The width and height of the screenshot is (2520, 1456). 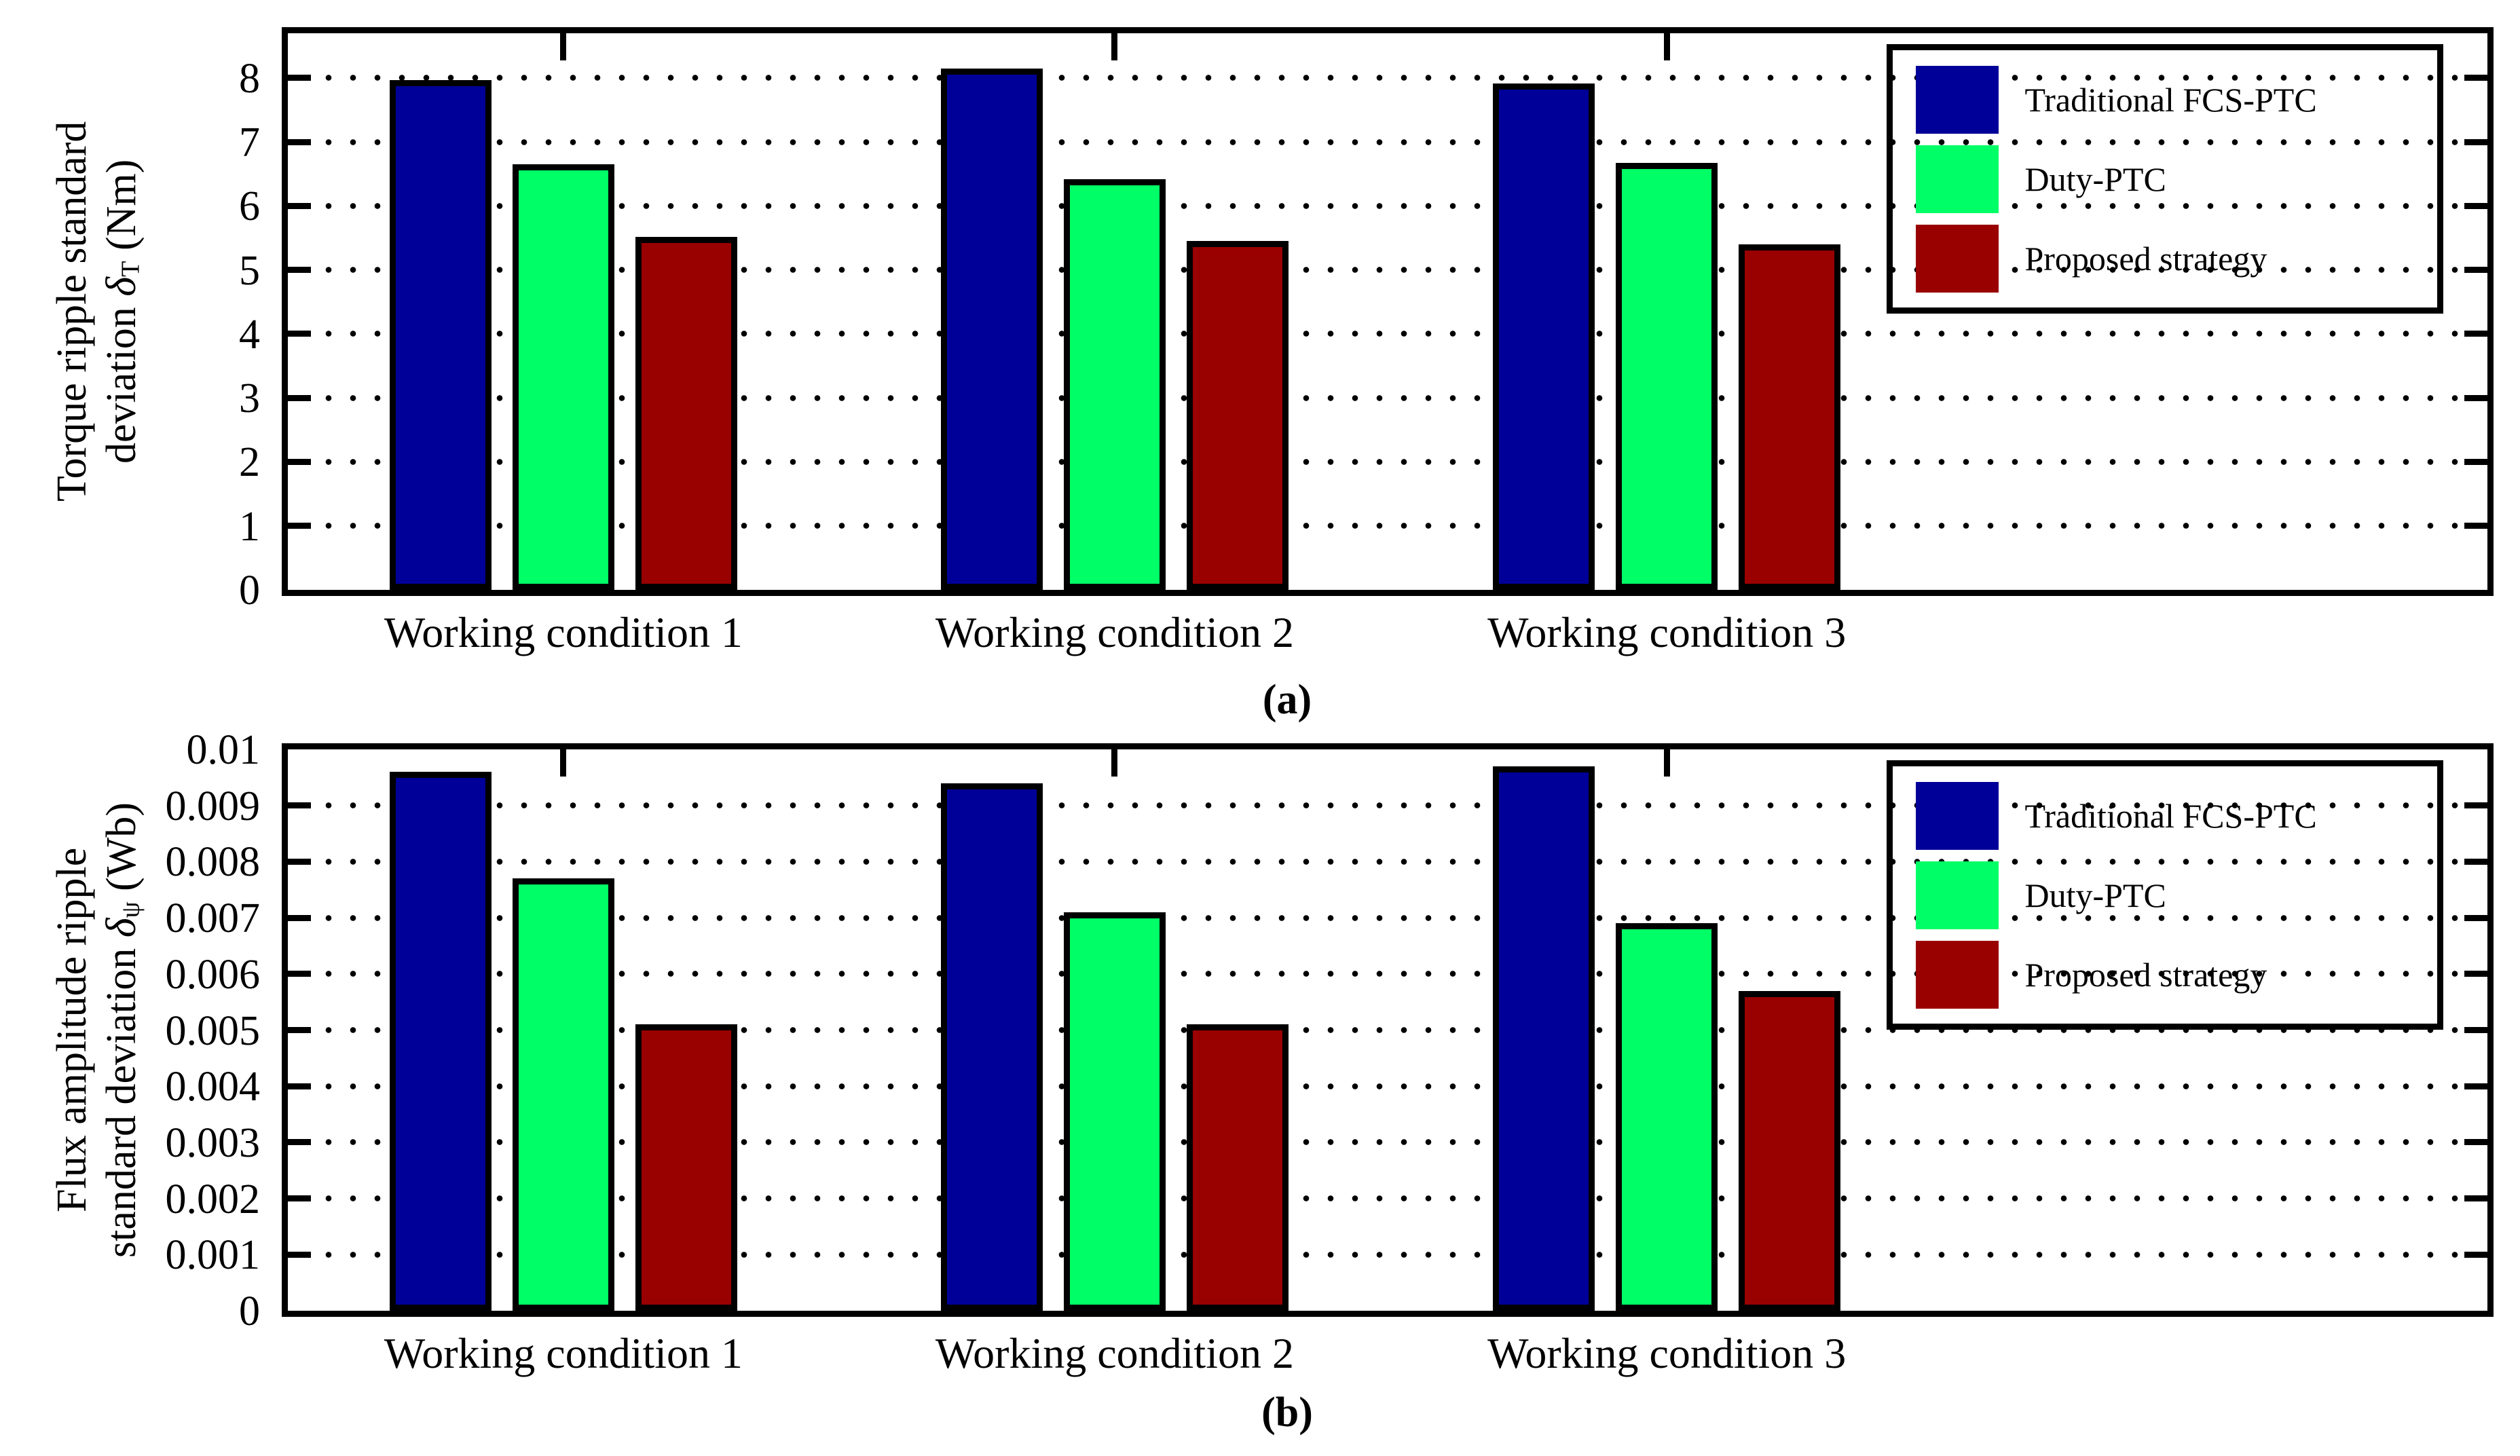 What do you see at coordinates (1667, 376) in the screenshot?
I see `bar-duty-ptc-group3` at bounding box center [1667, 376].